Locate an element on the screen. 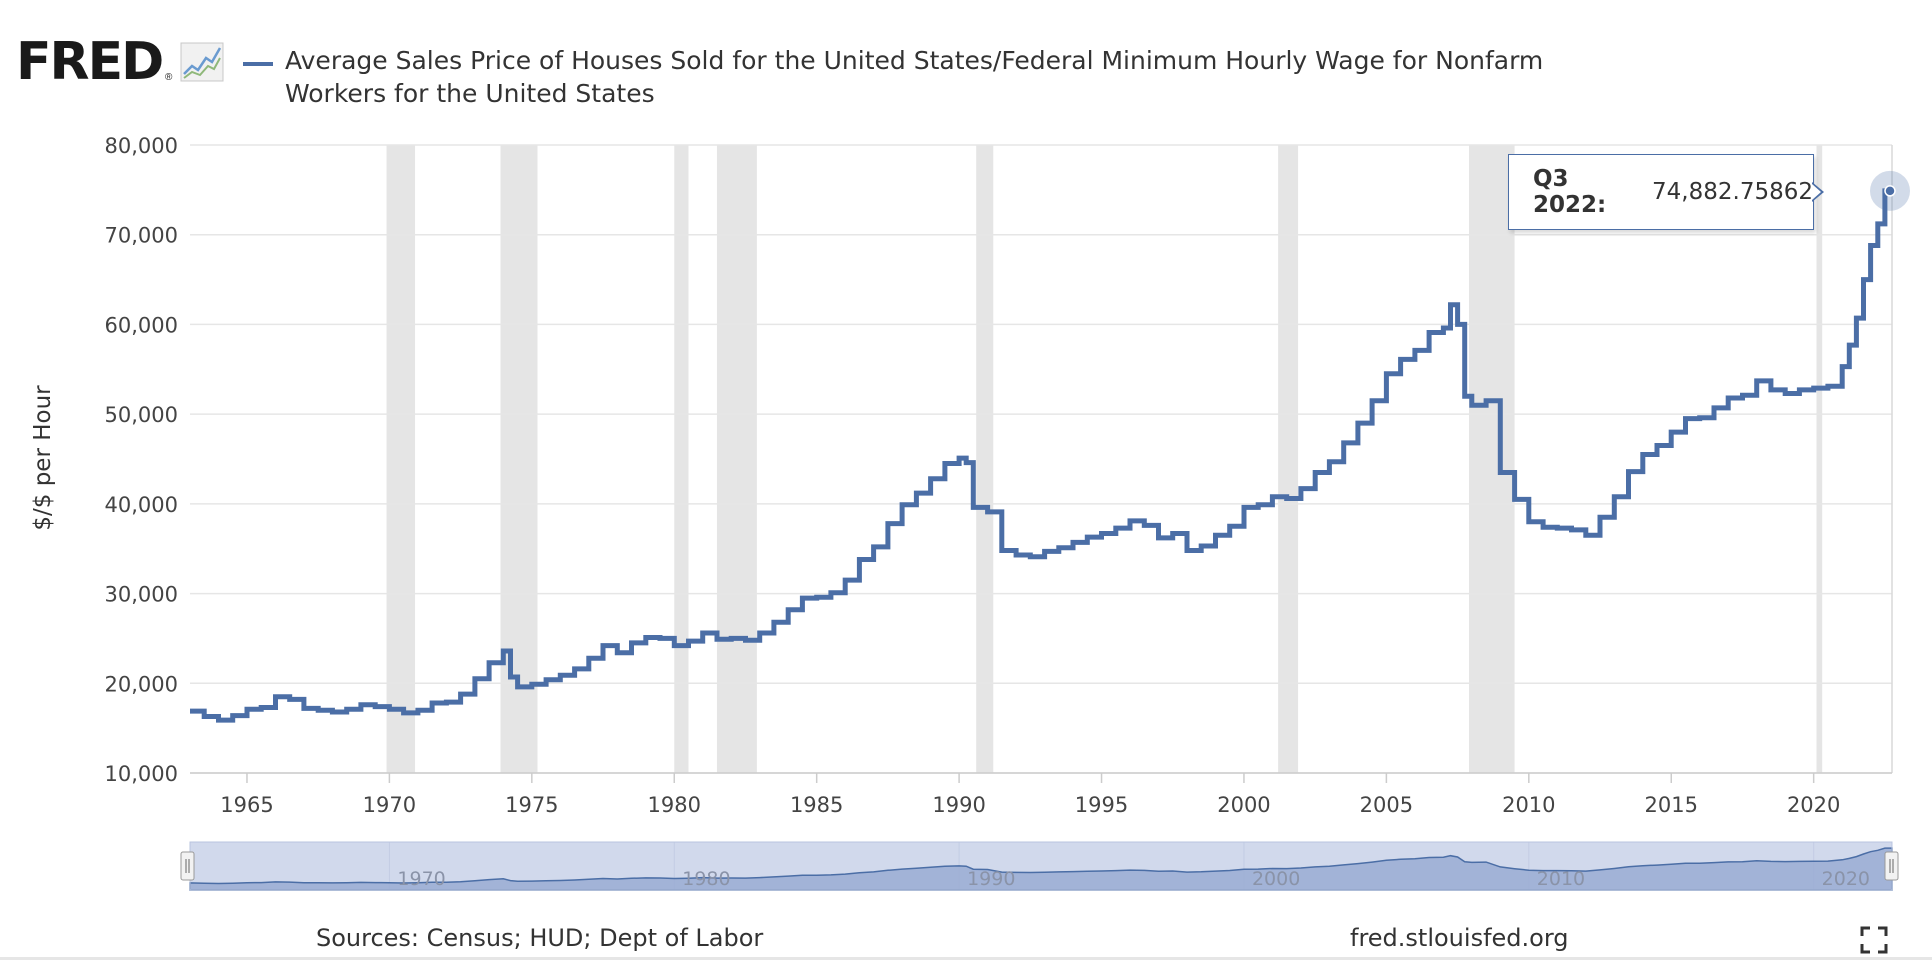 The image size is (1932, 960). navigator-label: 2010 is located at coordinates (1561, 879).